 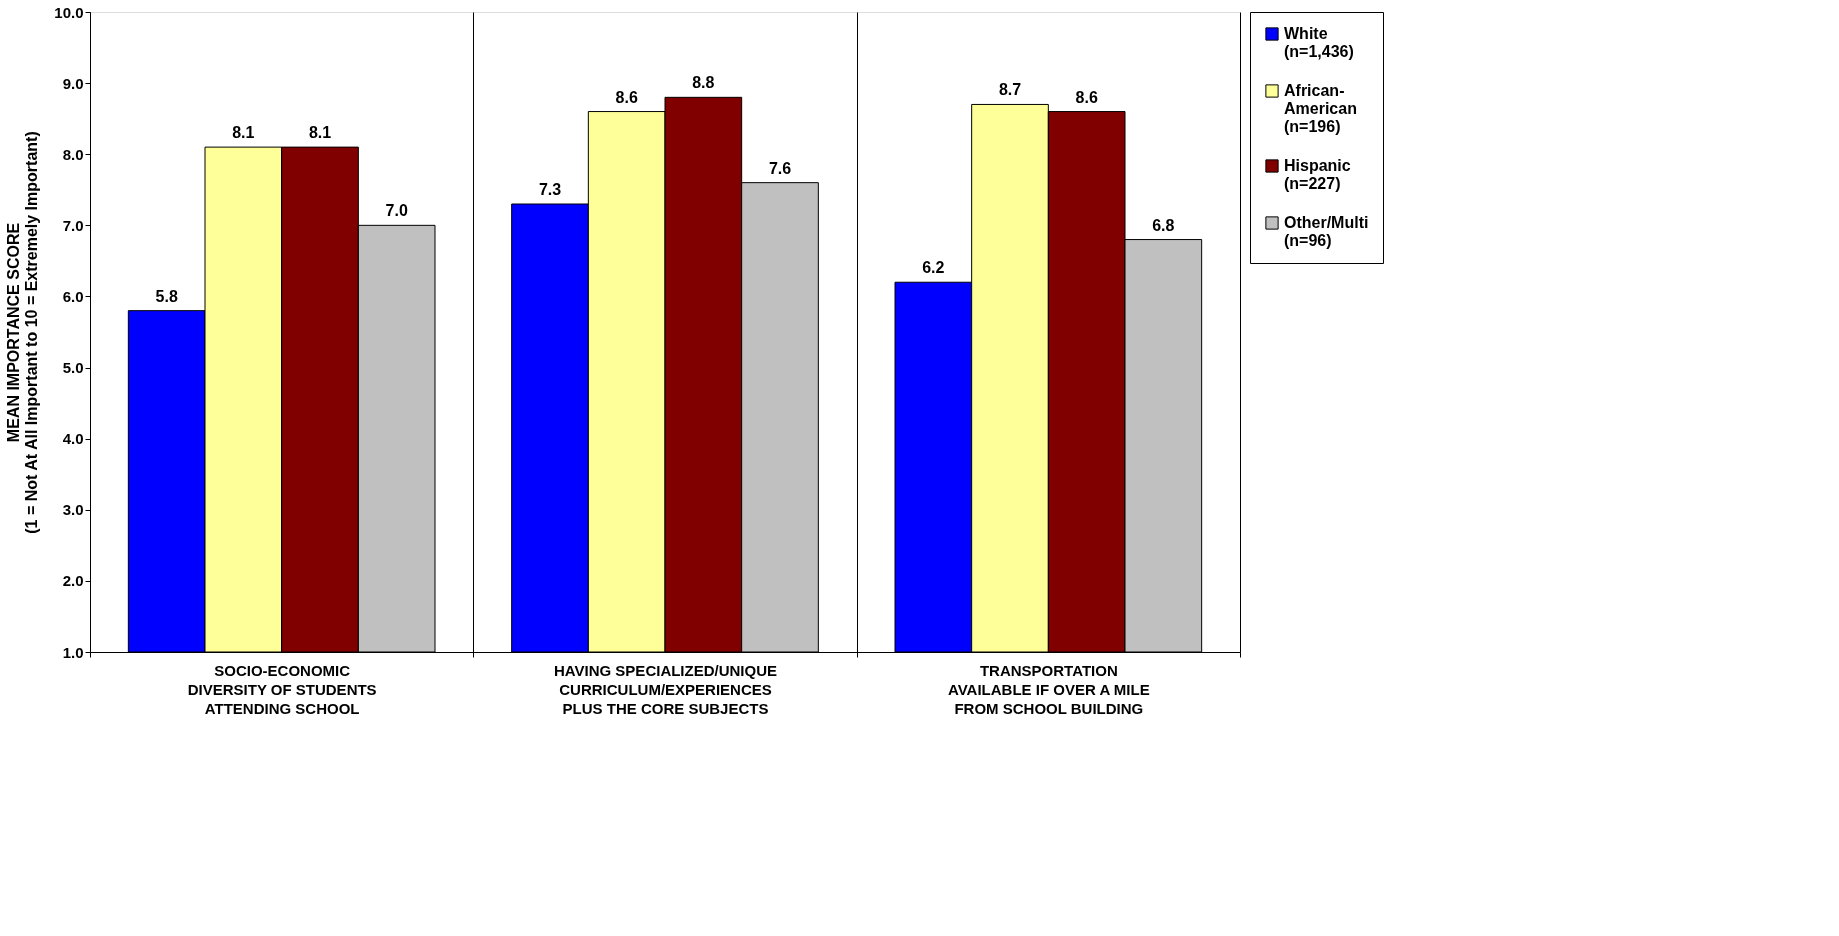 I want to click on legend-label: Other/Multi (n=96), so click(x=1326, y=231).